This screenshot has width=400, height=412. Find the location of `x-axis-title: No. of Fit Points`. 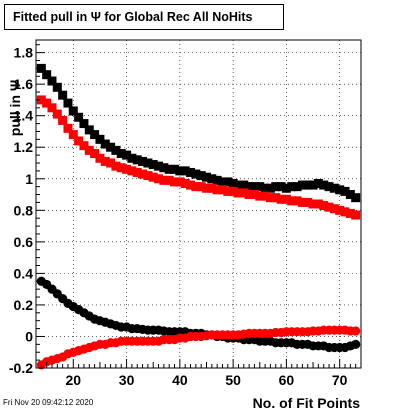

x-axis-title: No. of Fit Points is located at coordinates (307, 403).